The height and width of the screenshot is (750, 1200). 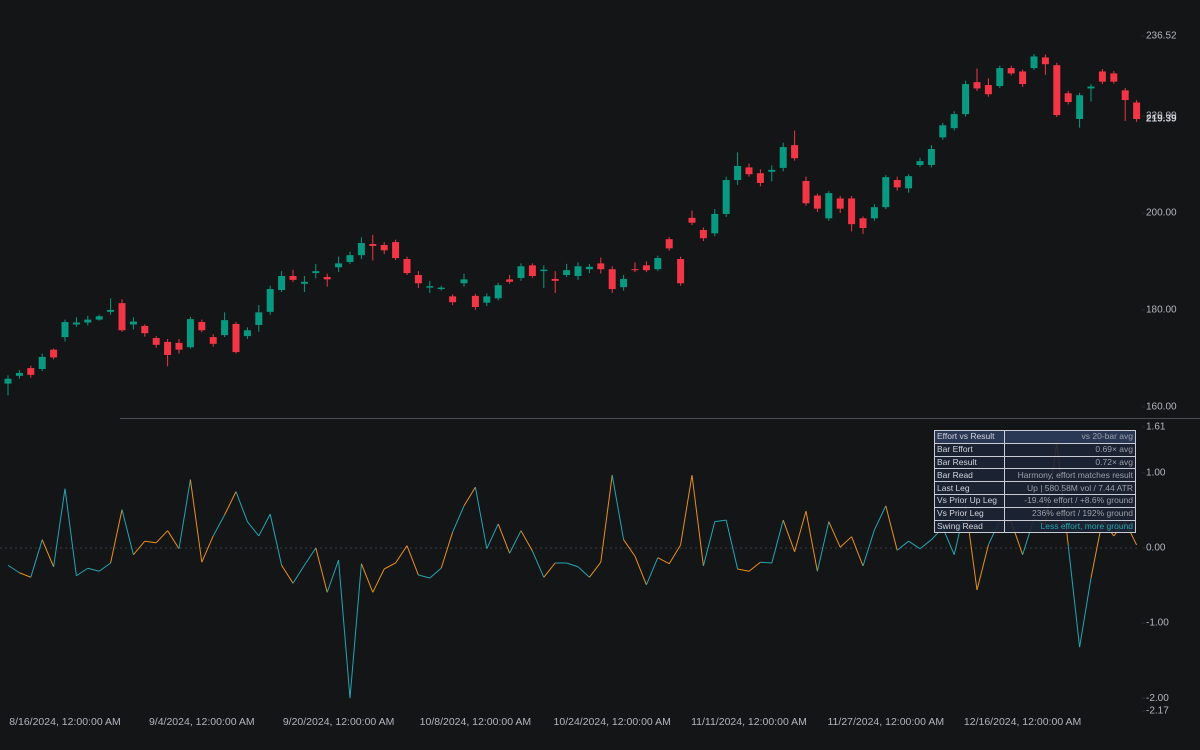 What do you see at coordinates (1070, 449) in the screenshot?
I see `row-value: 0.69× avg` at bounding box center [1070, 449].